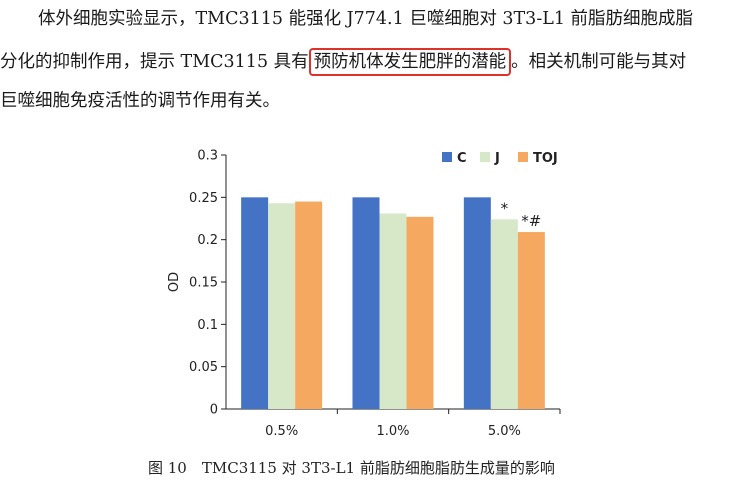 The width and height of the screenshot is (730, 489). What do you see at coordinates (351, 468) in the screenshot?
I see `figure-caption: 图 10 TMC3115 对 3T3-L1 前脂肪细胞脂肪生成量的影响` at bounding box center [351, 468].